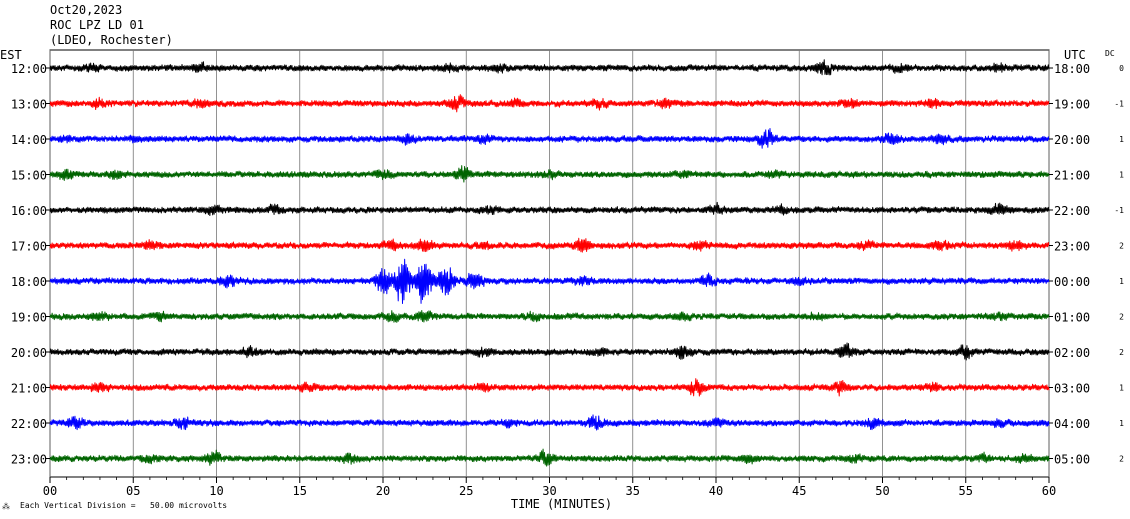  I want to click on x-tick-label: 40, so click(716, 491).